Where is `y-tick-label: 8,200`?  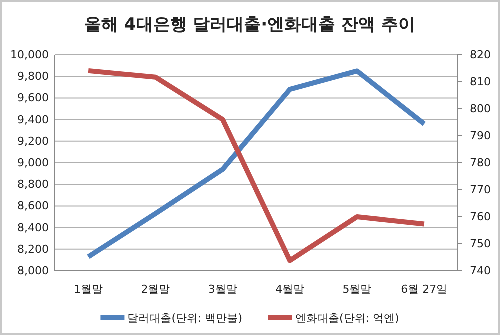 y-tick-label: 8,200 is located at coordinates (33, 249).